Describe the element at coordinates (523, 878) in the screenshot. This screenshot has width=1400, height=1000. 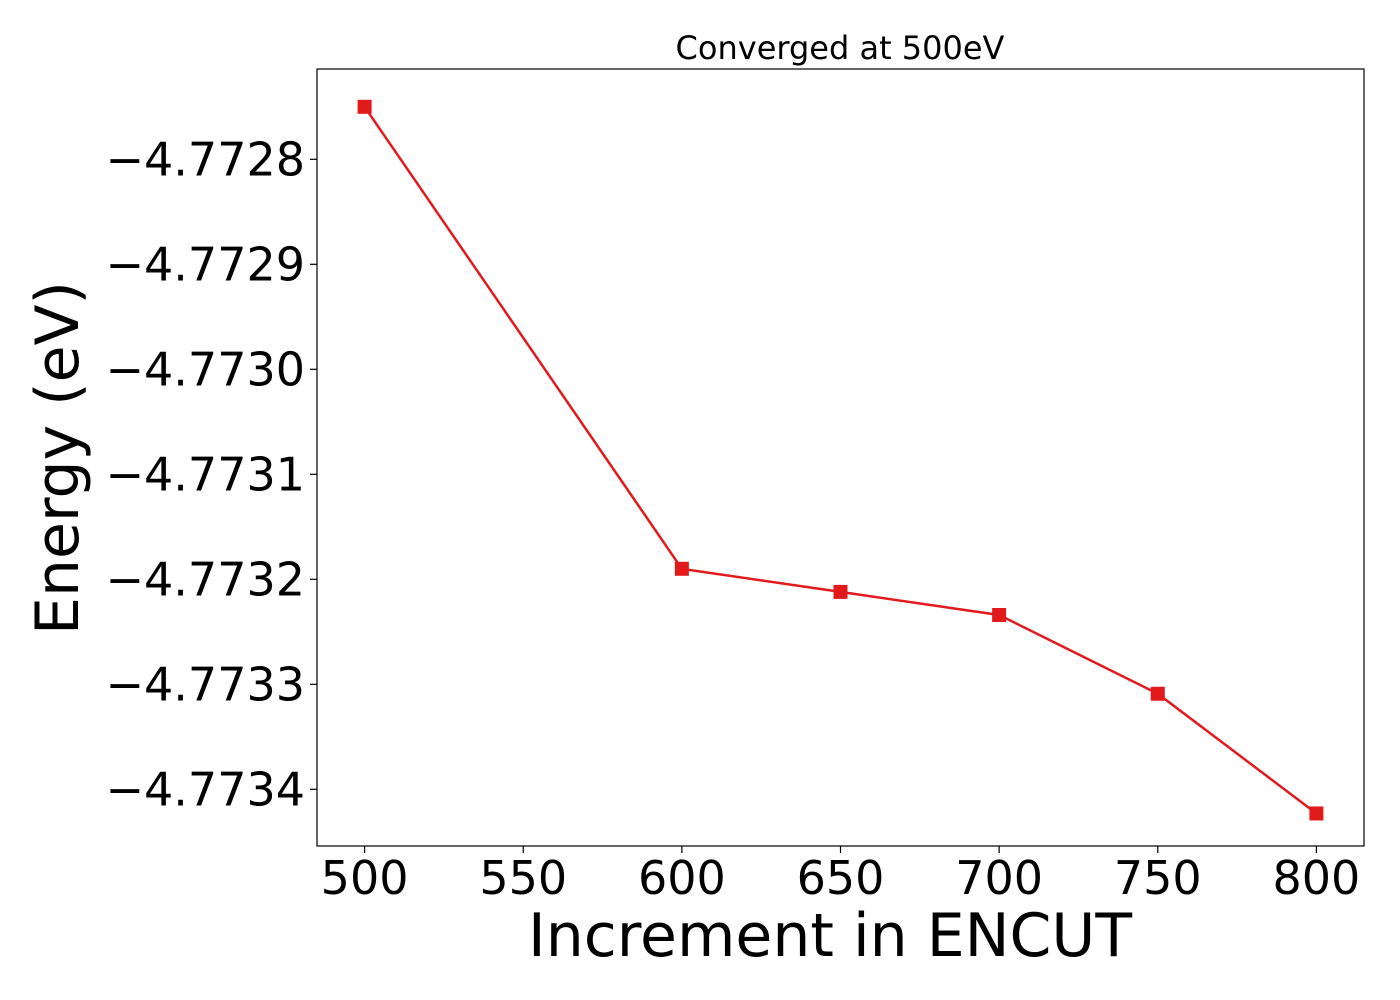
I see `x-tick-label: 550` at that location.